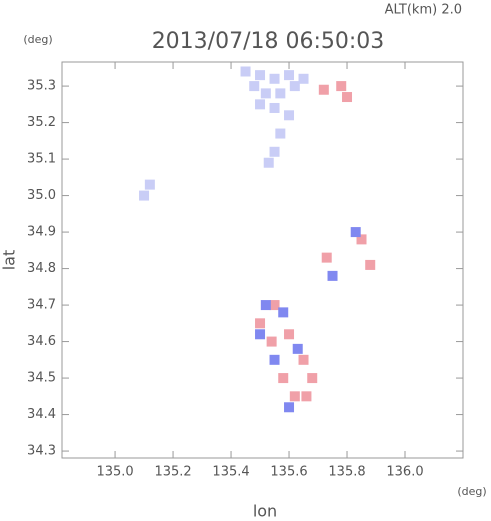 This screenshot has height=521, width=491. I want to click on y-unit: (deg), so click(37, 39).